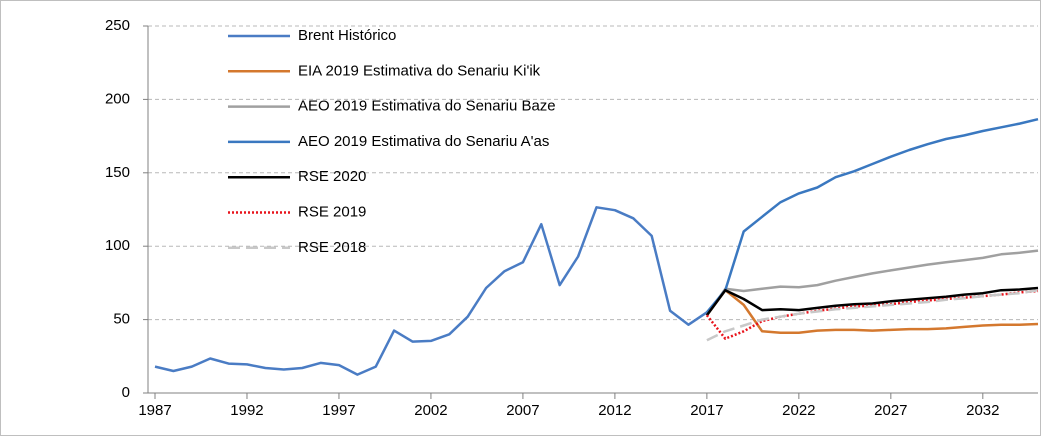  I want to click on y-tick-label: 50, so click(121, 319).